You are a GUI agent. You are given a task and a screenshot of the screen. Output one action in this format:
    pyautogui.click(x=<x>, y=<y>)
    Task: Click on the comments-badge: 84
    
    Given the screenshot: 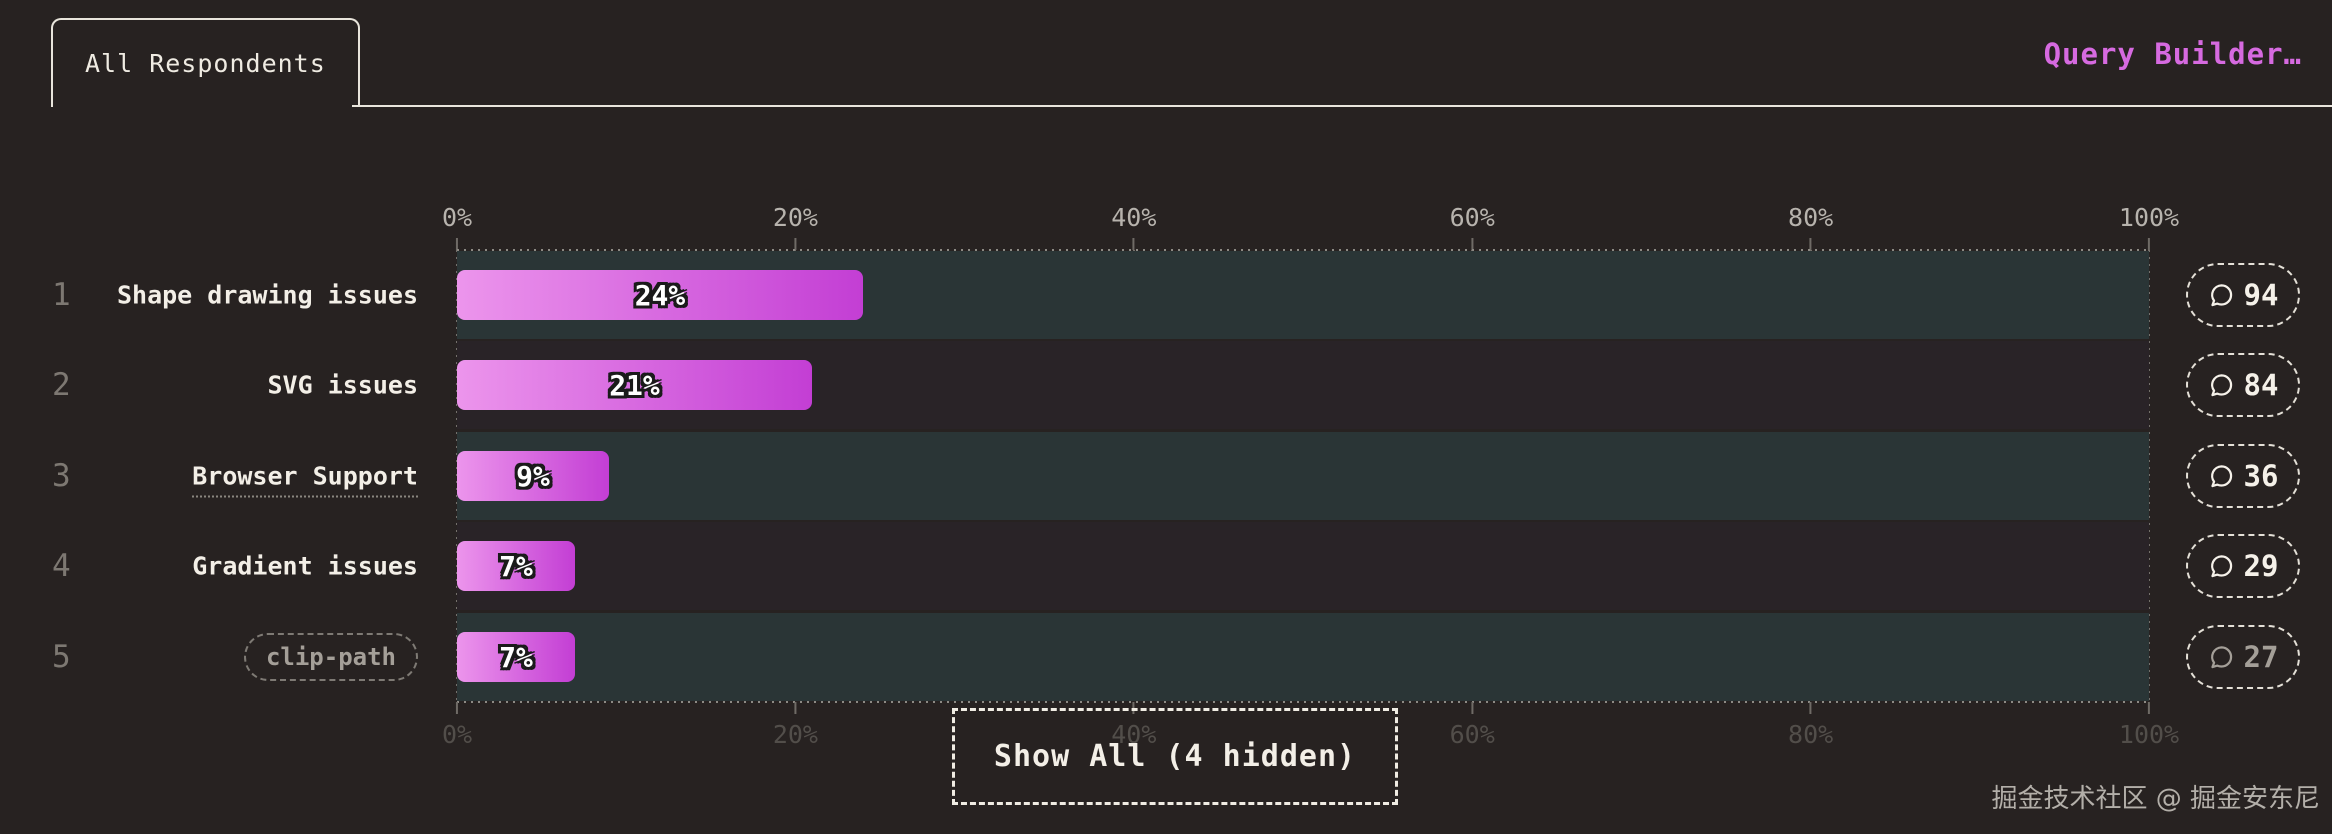 What is the action you would take?
    pyautogui.click(x=2243, y=385)
    